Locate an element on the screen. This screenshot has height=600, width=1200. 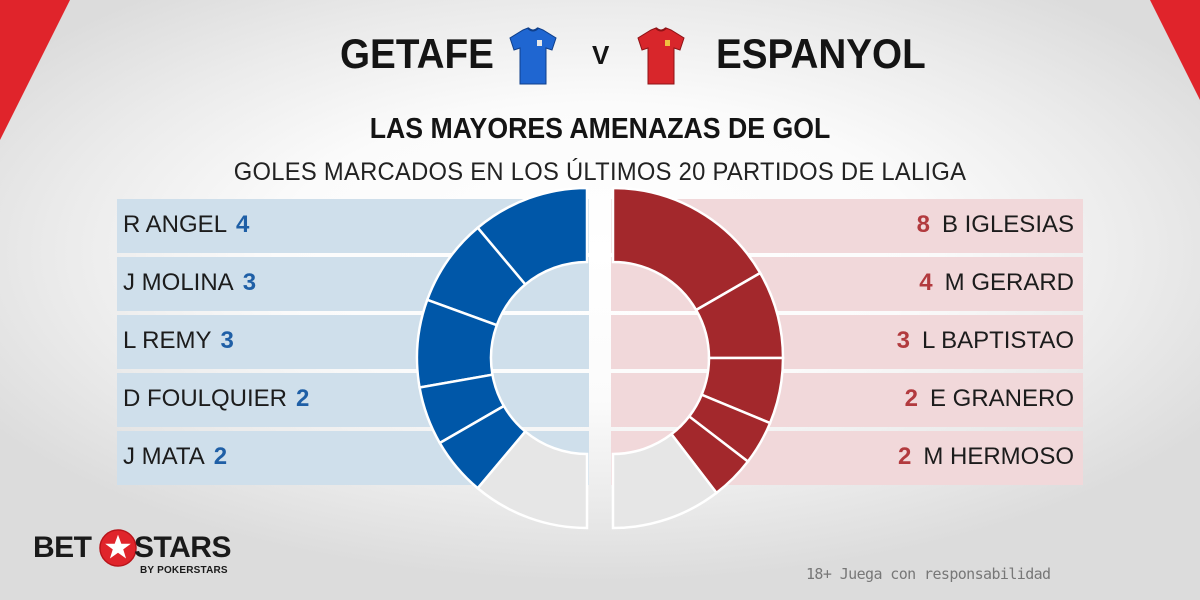
chart-title: LAS MAYORES AMENAZAS DE GOL is located at coordinates (600, 129).